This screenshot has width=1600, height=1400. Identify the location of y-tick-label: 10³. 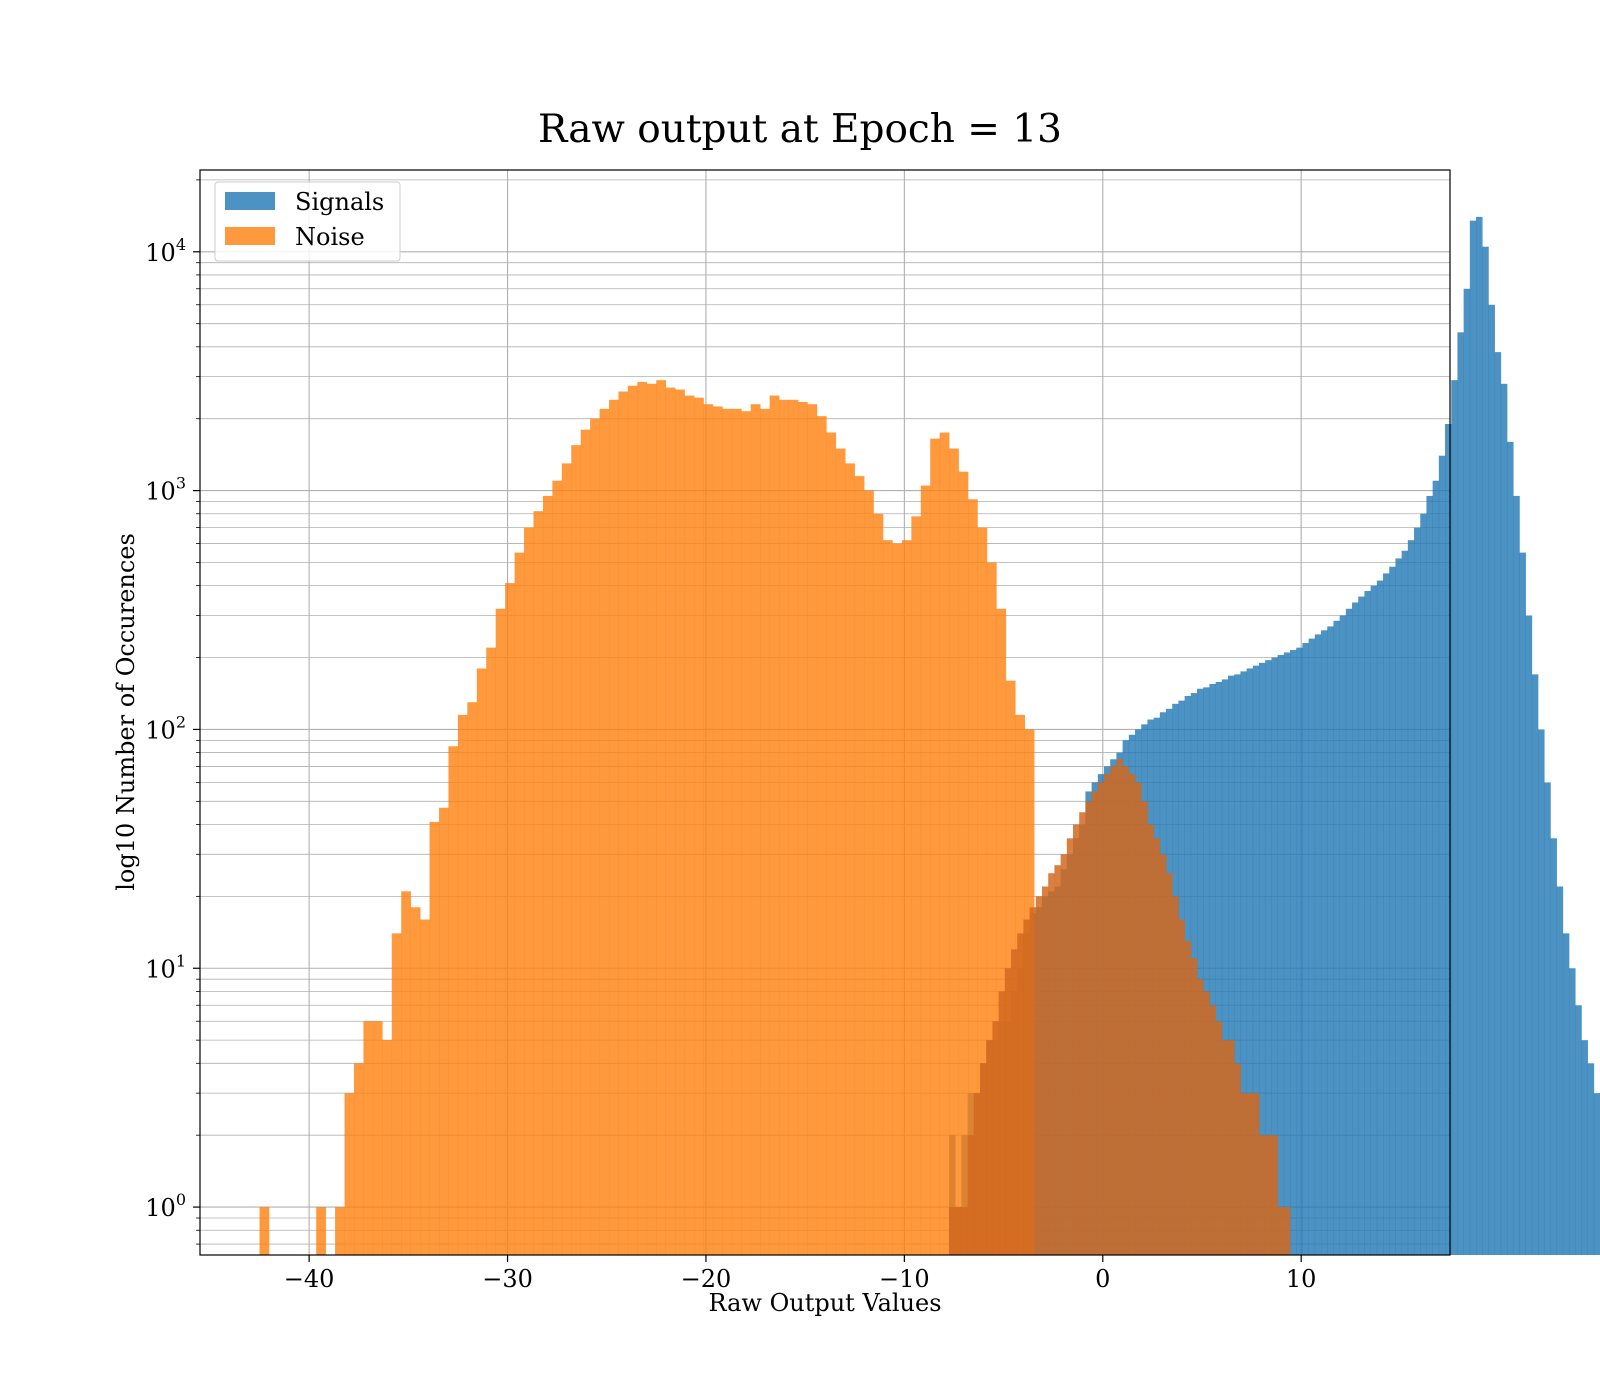
(165, 490).